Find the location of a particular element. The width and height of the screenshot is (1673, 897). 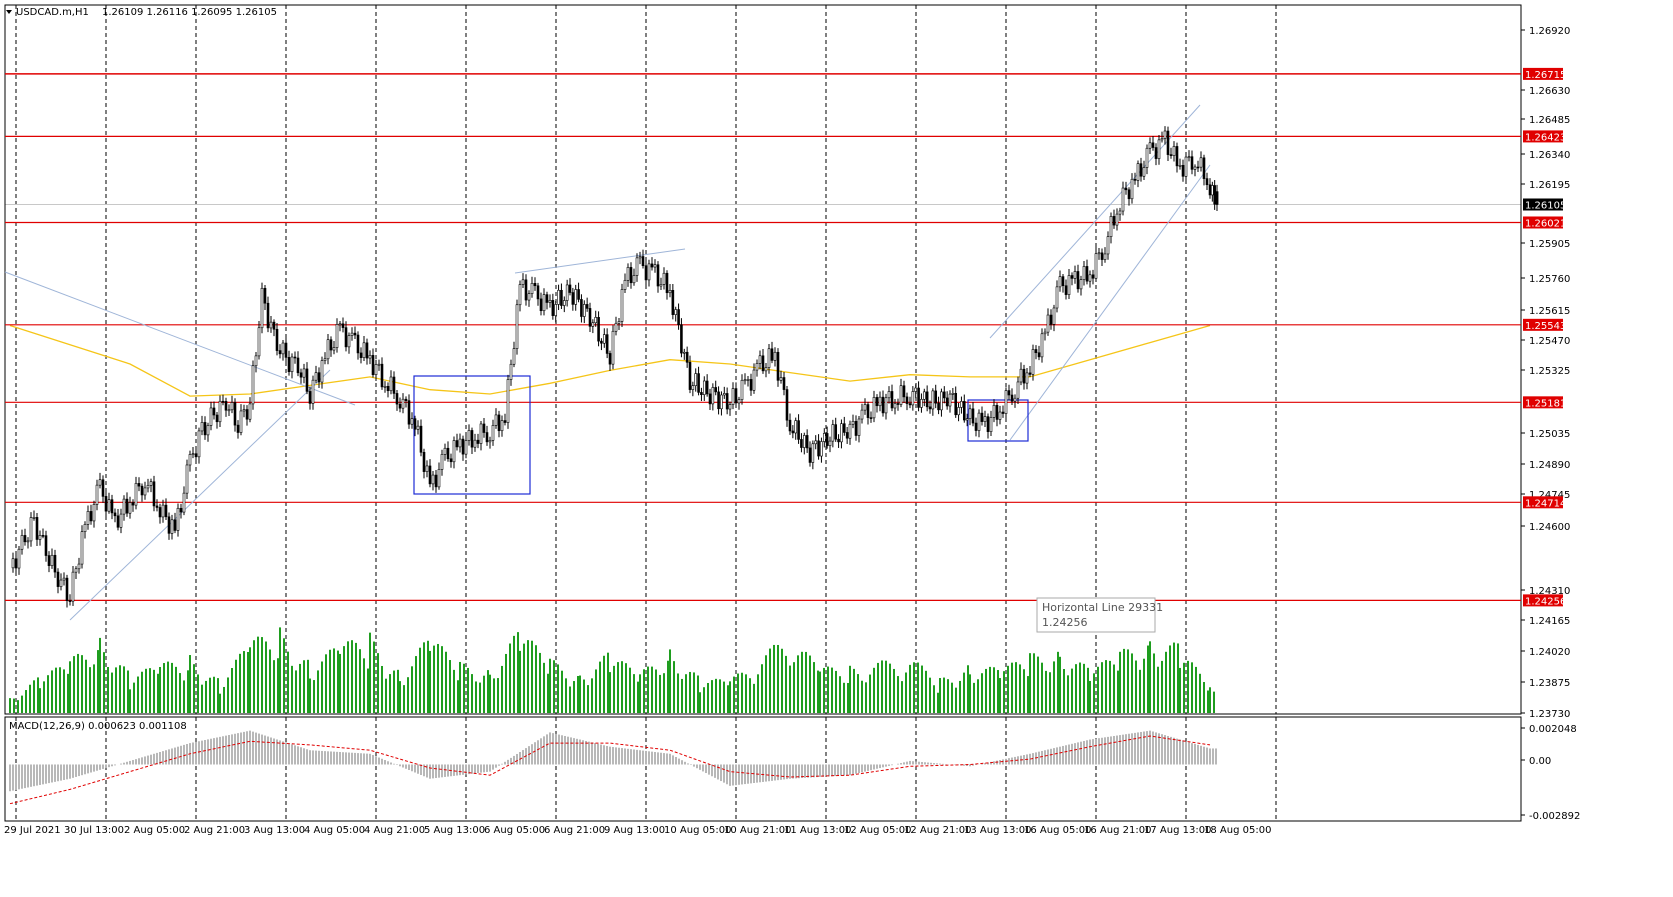

price-tick-label: 1.24600 is located at coordinates (1549, 527).